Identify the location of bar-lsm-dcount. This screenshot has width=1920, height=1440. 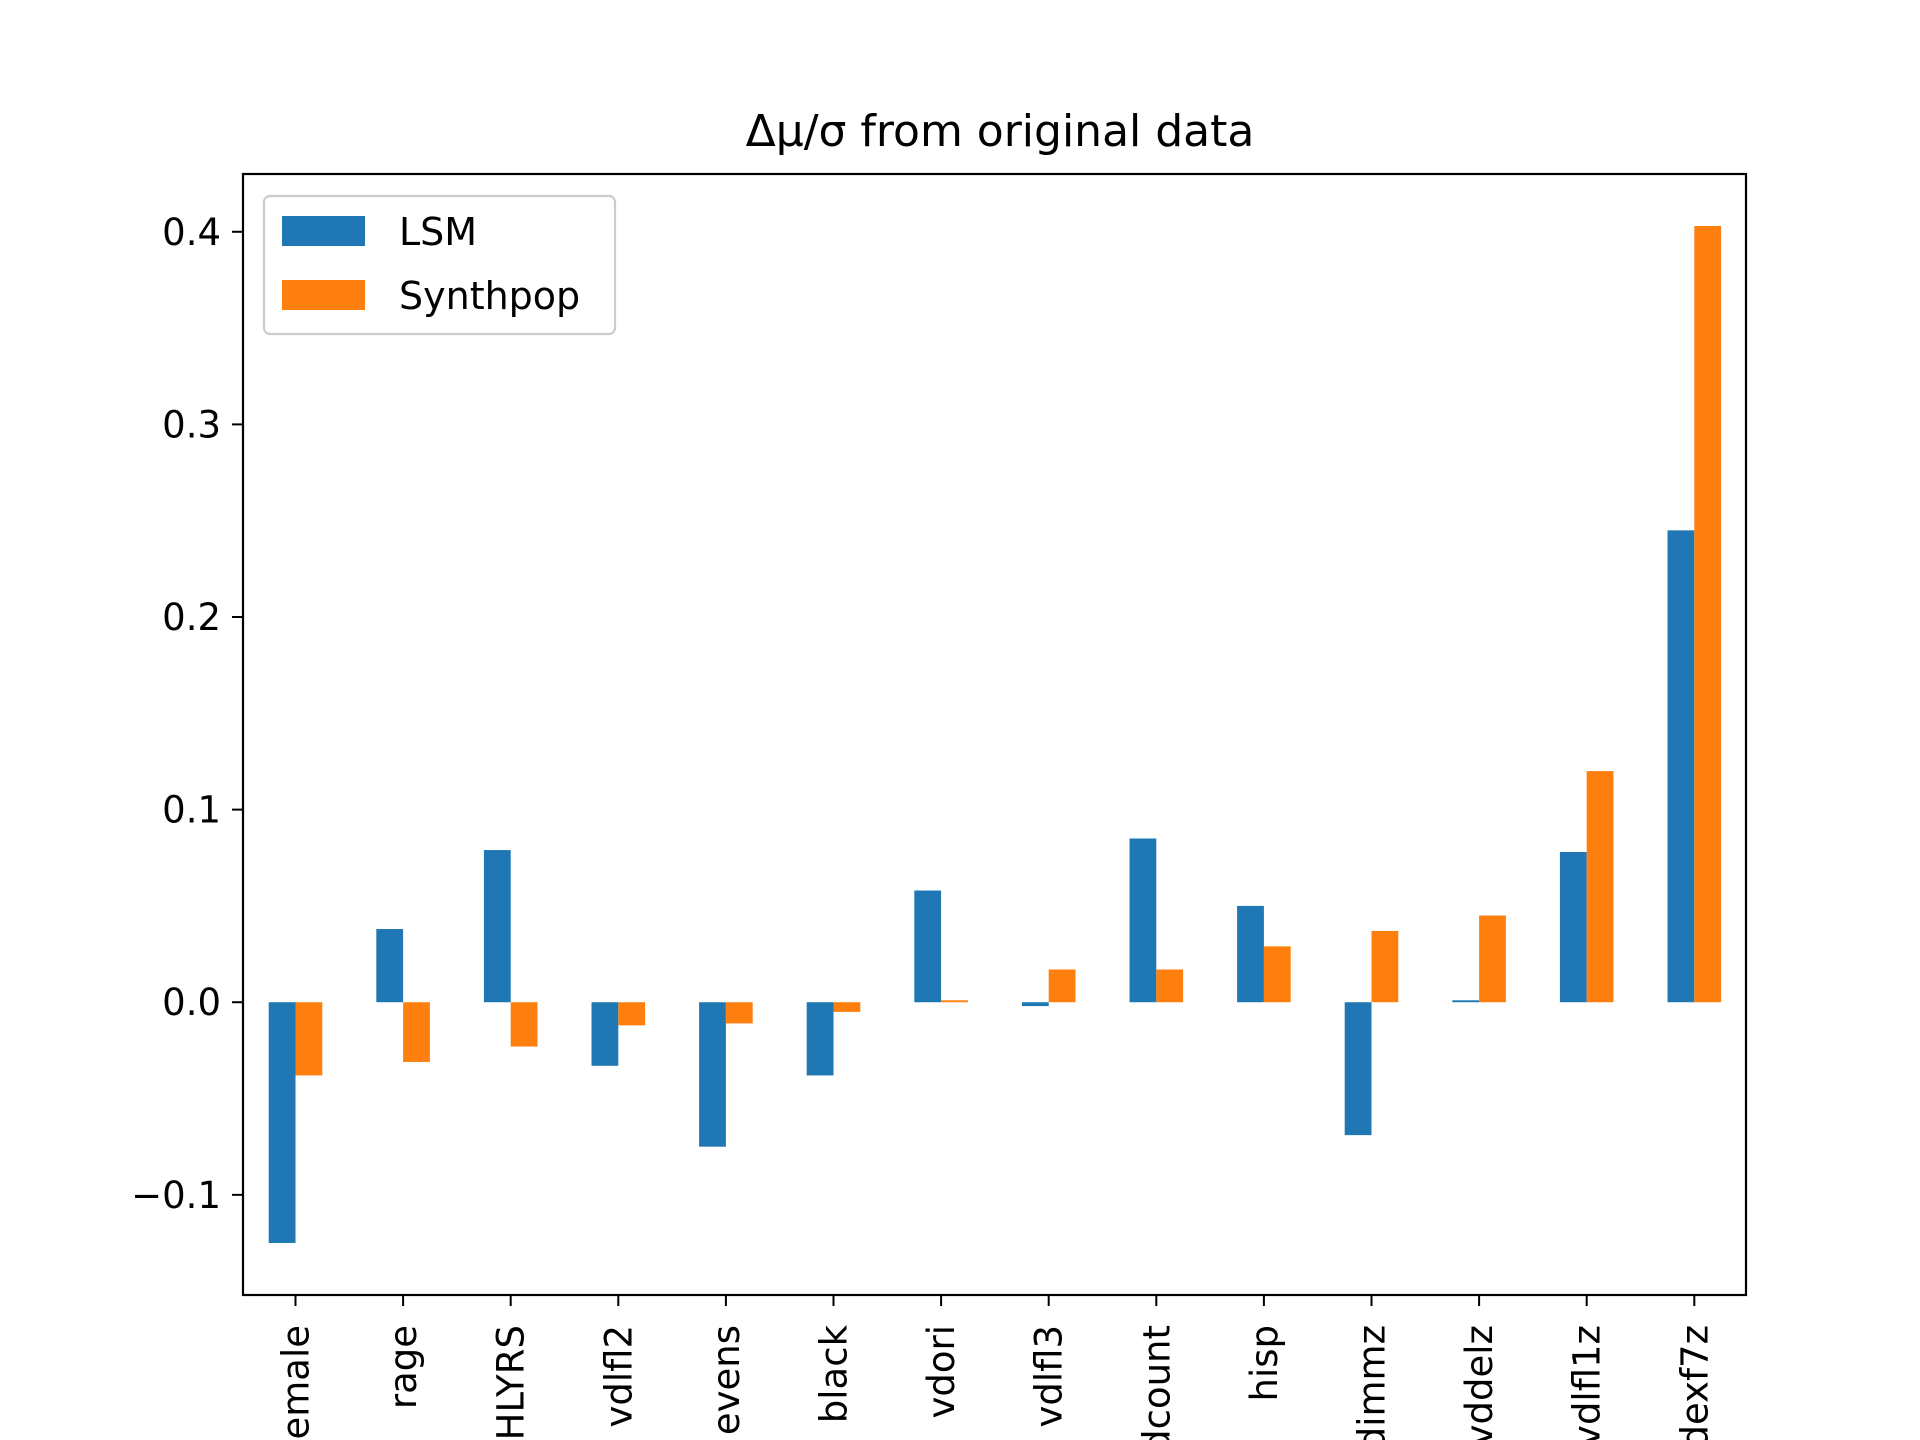
(1143, 920).